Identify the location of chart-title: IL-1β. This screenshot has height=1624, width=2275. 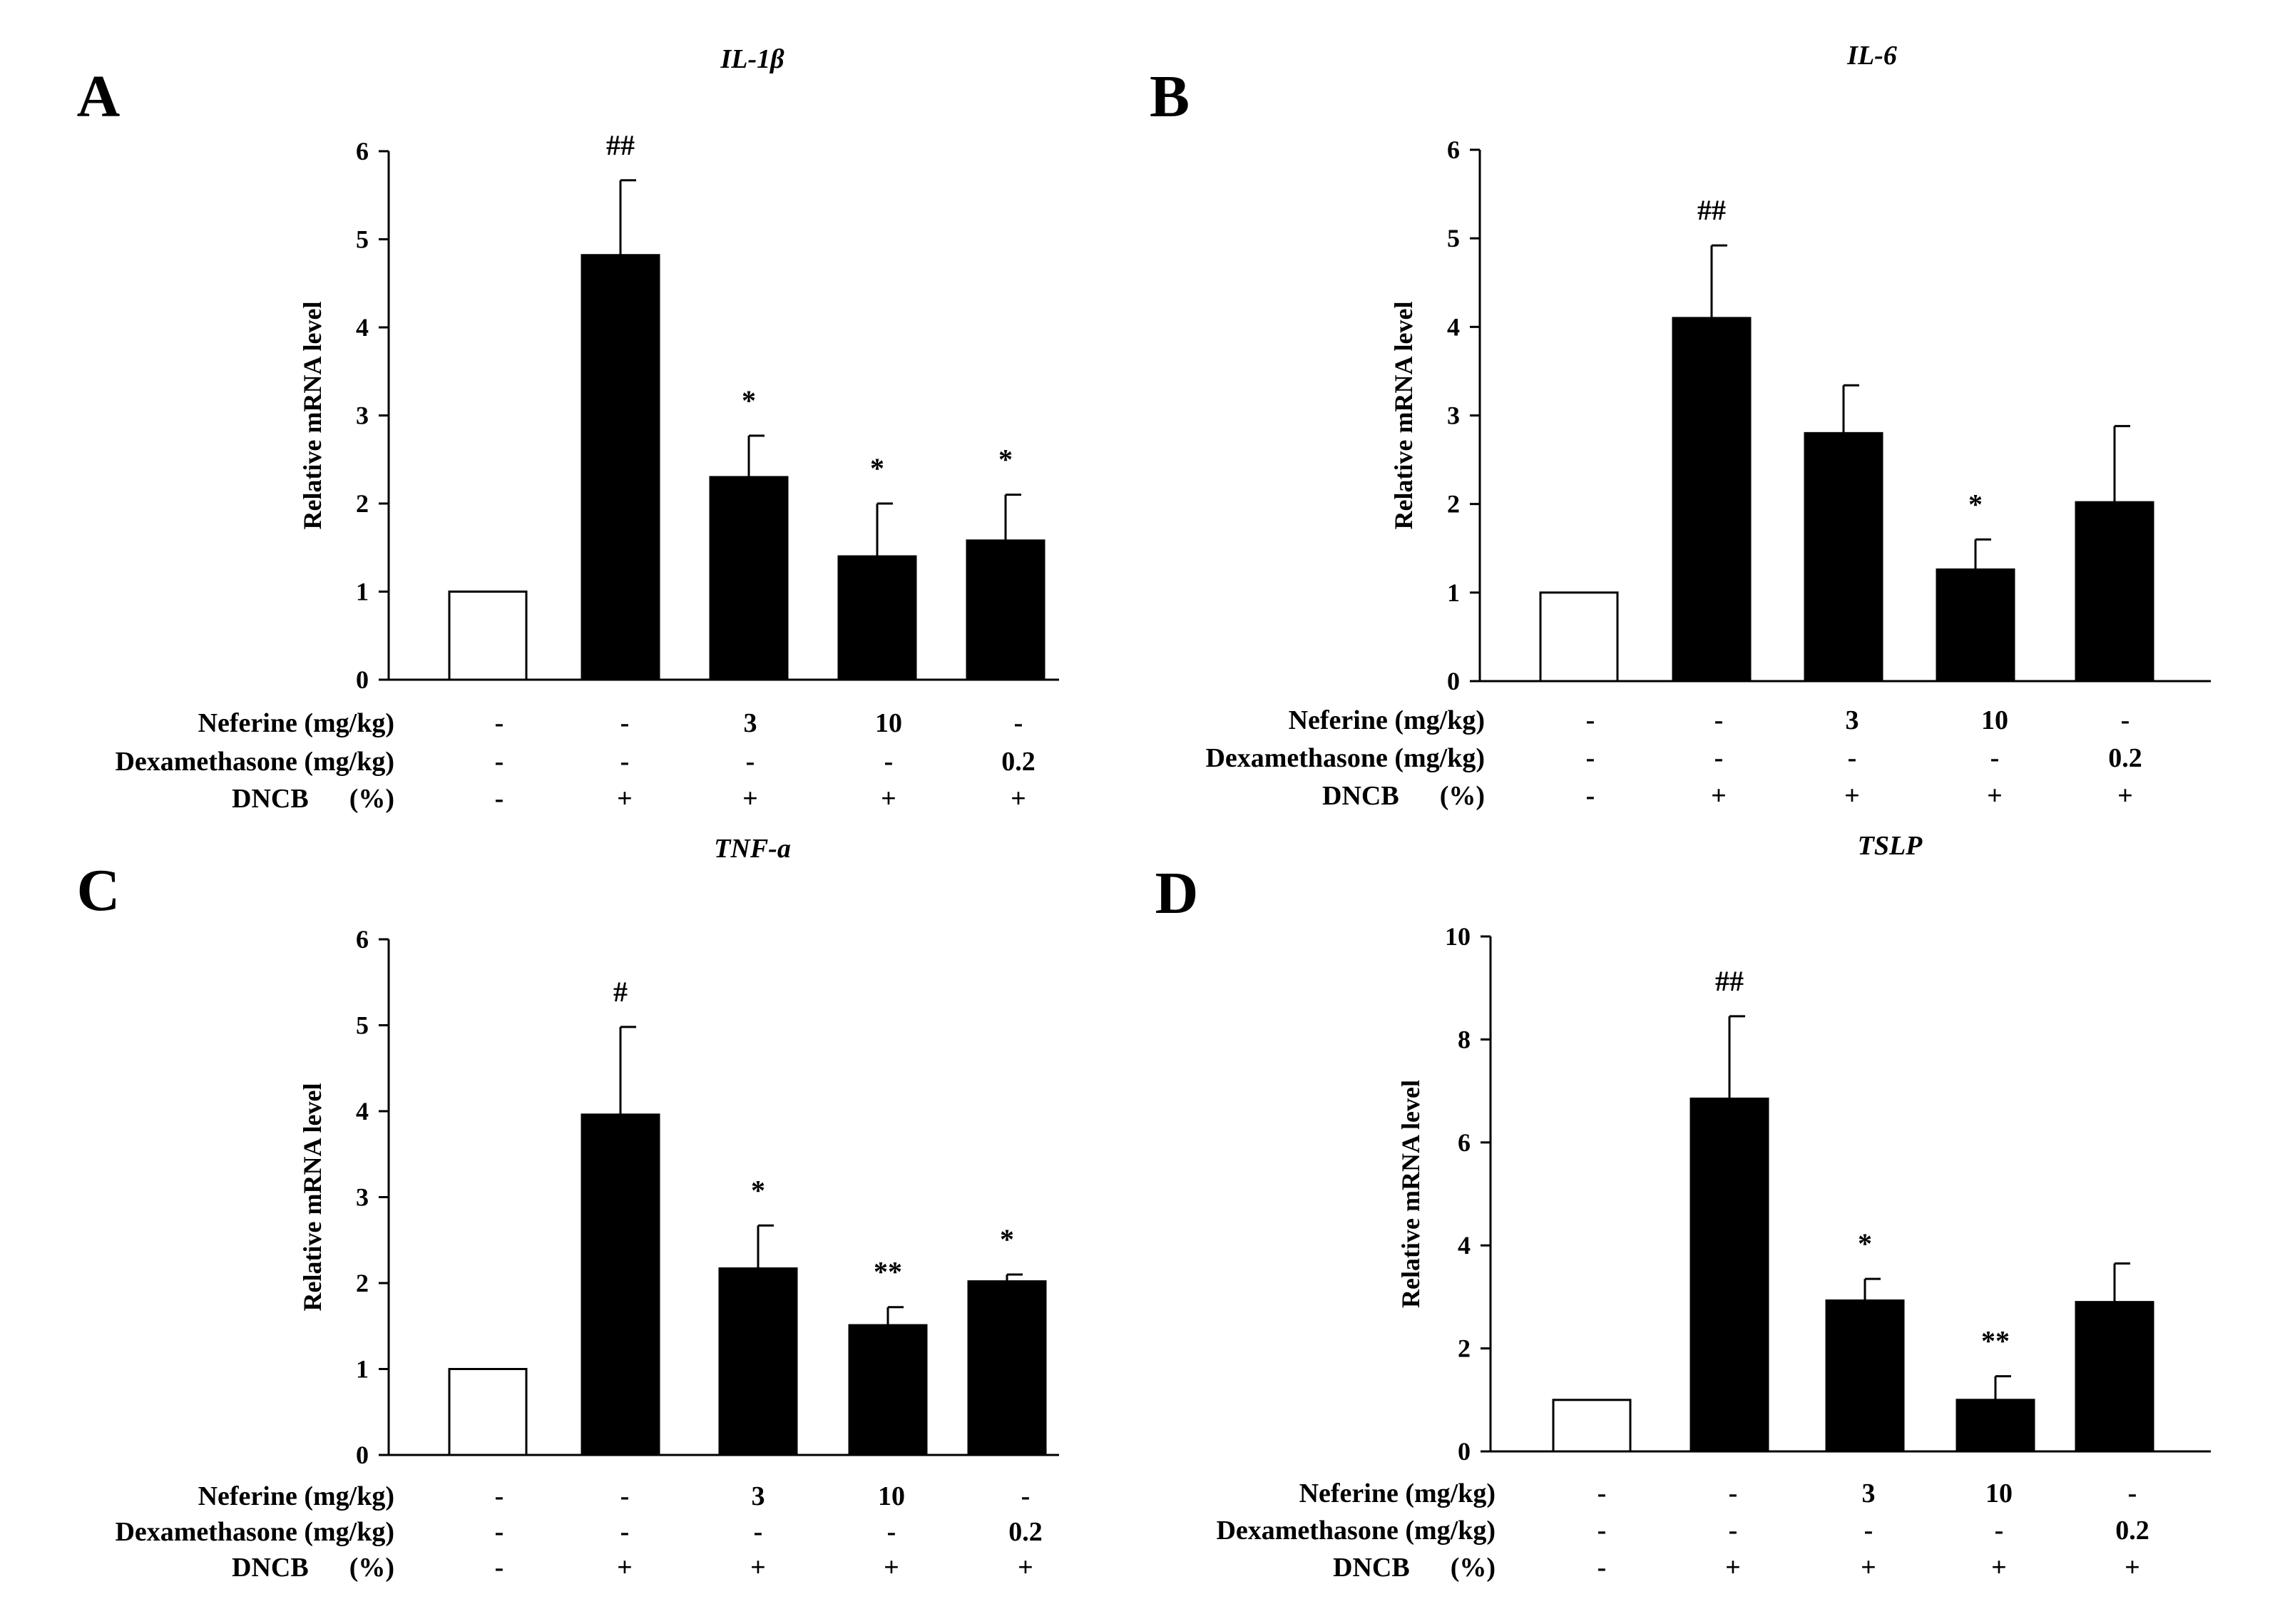
(752, 59).